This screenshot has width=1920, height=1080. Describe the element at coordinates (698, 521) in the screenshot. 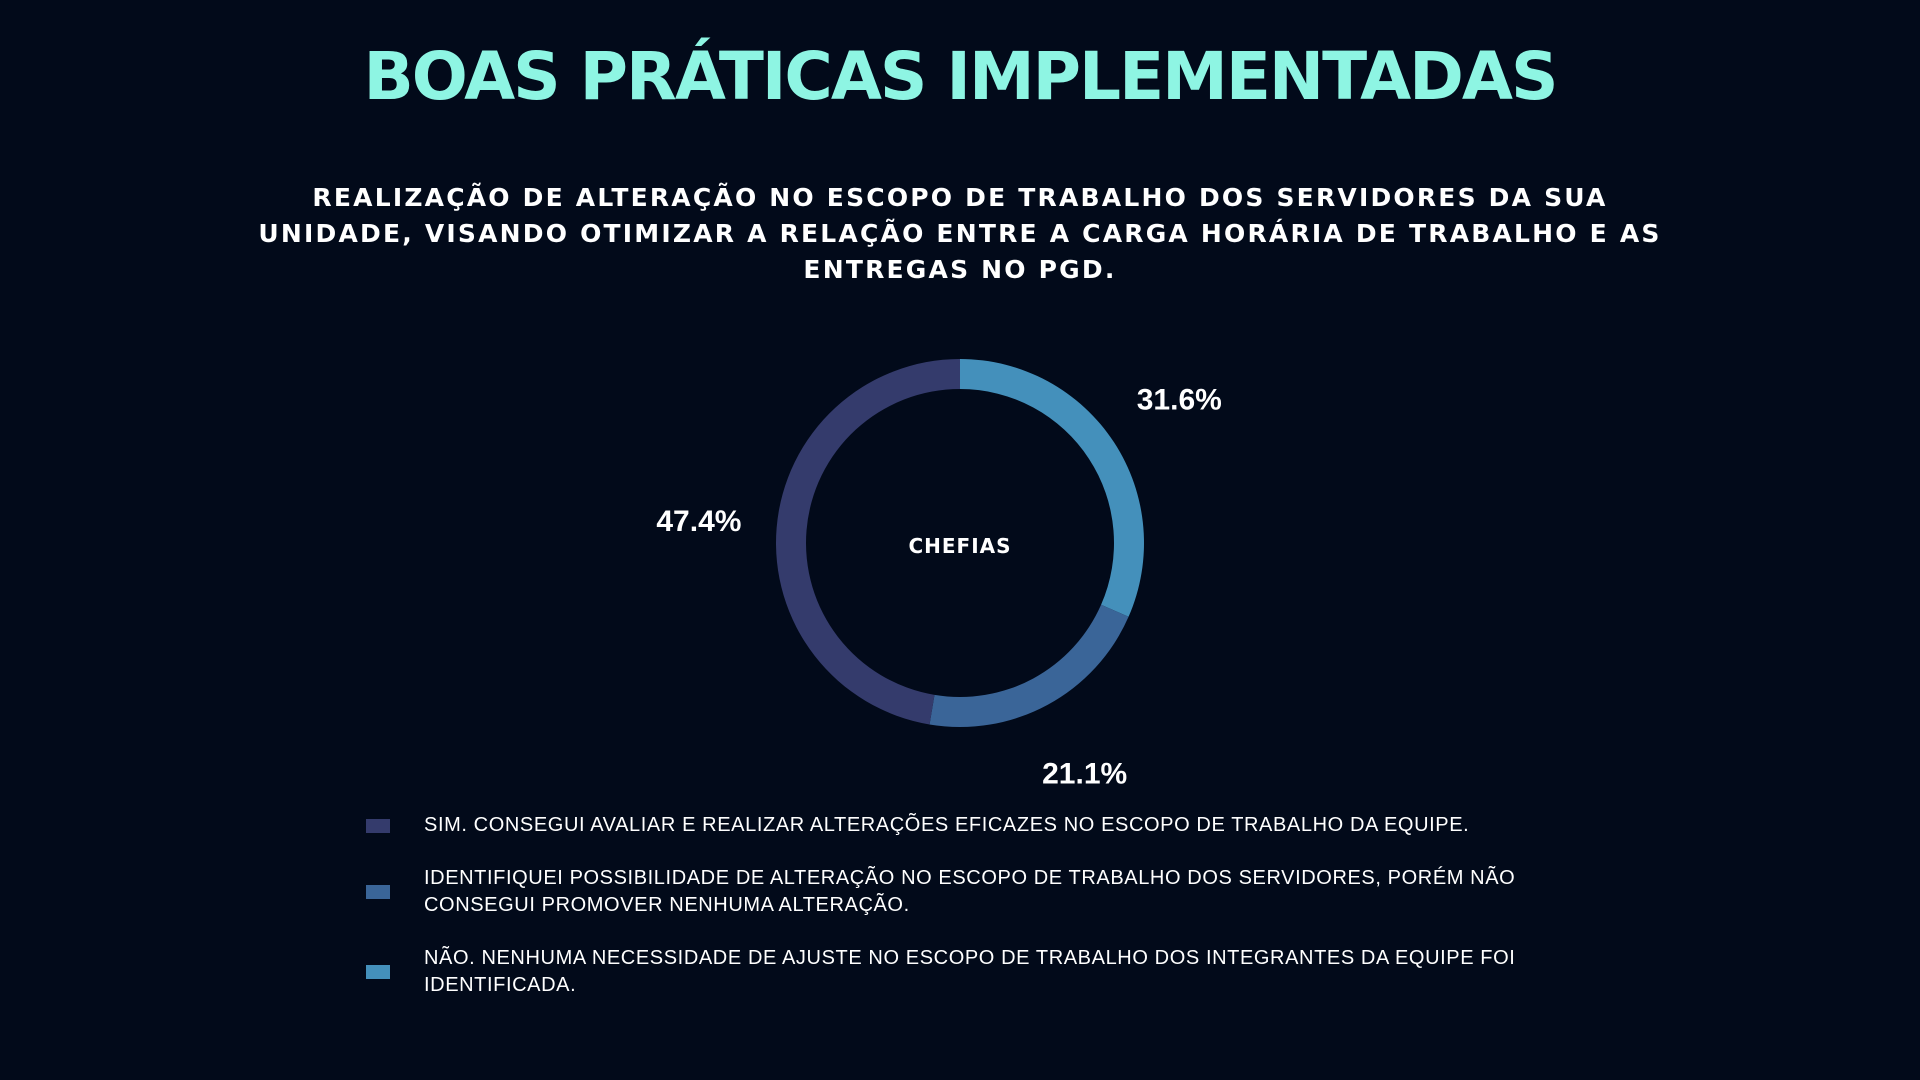

I see `donut-value-label-2: 47.4%` at that location.